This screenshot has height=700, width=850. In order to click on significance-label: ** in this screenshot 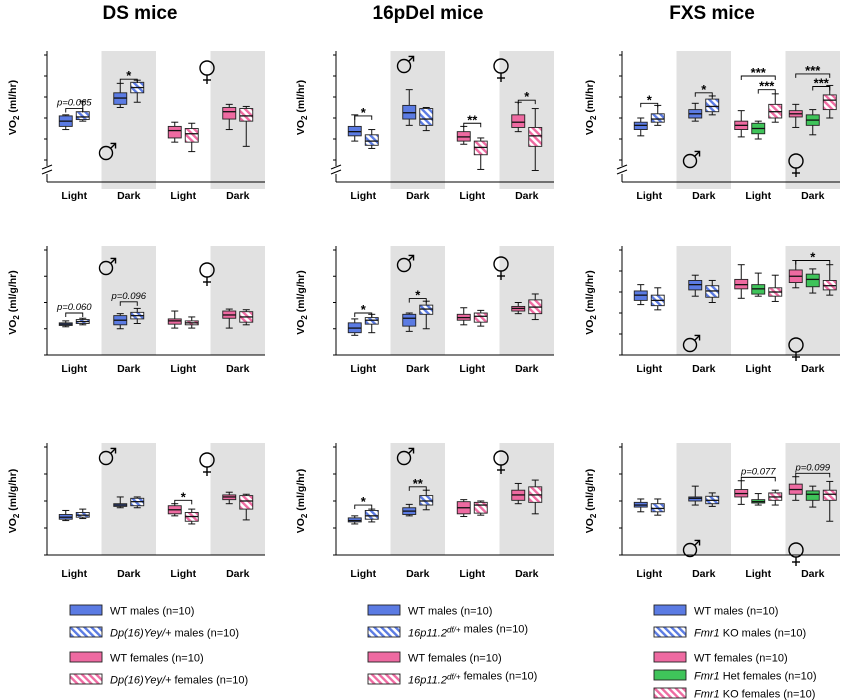, I will do `click(418, 483)`.